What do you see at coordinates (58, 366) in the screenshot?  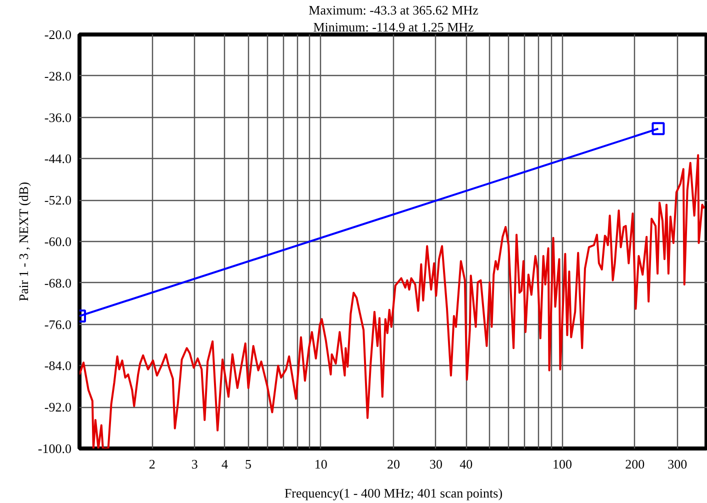 I see `y-tick-label: -84.0` at bounding box center [58, 366].